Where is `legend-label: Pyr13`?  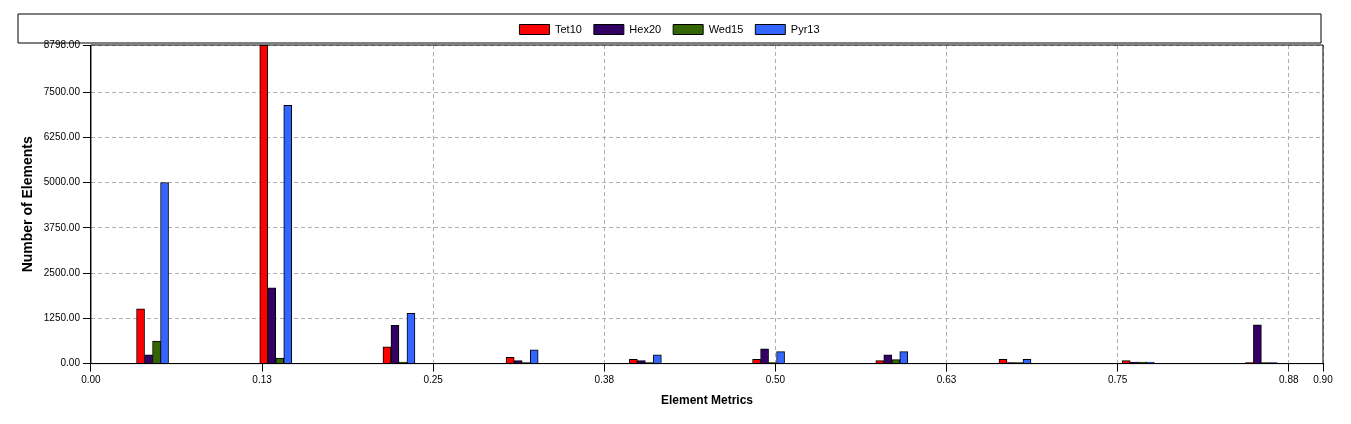 legend-label: Pyr13 is located at coordinates (805, 28).